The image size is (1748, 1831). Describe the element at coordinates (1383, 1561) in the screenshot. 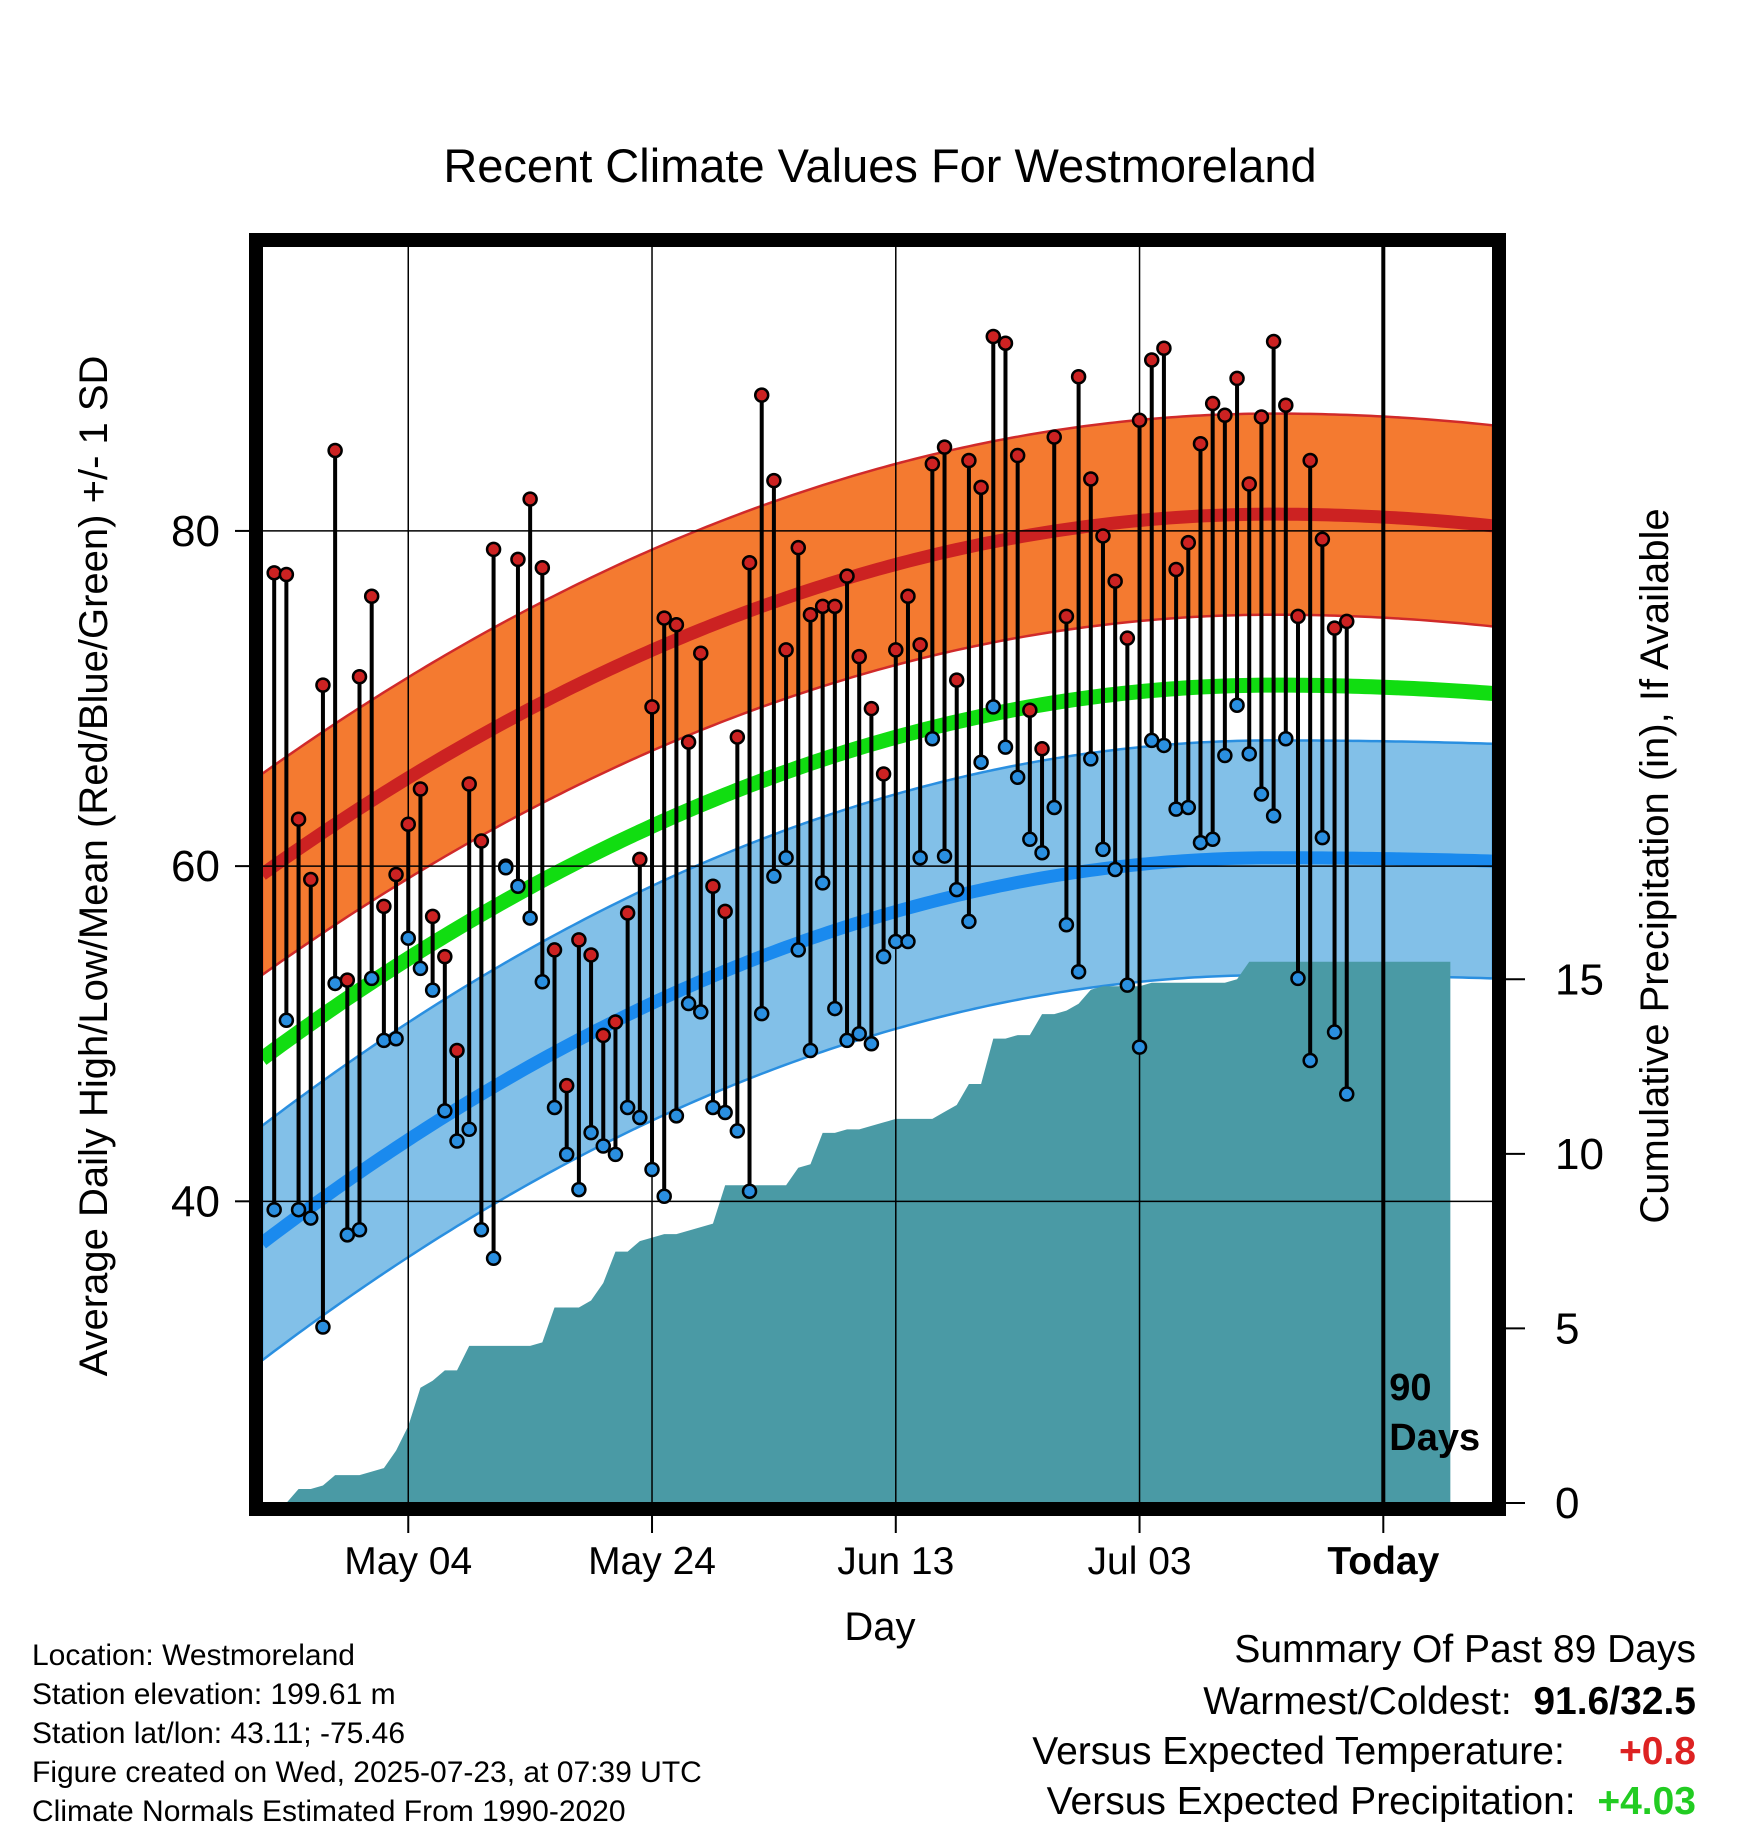

I see `x-tick-label: Today` at that location.